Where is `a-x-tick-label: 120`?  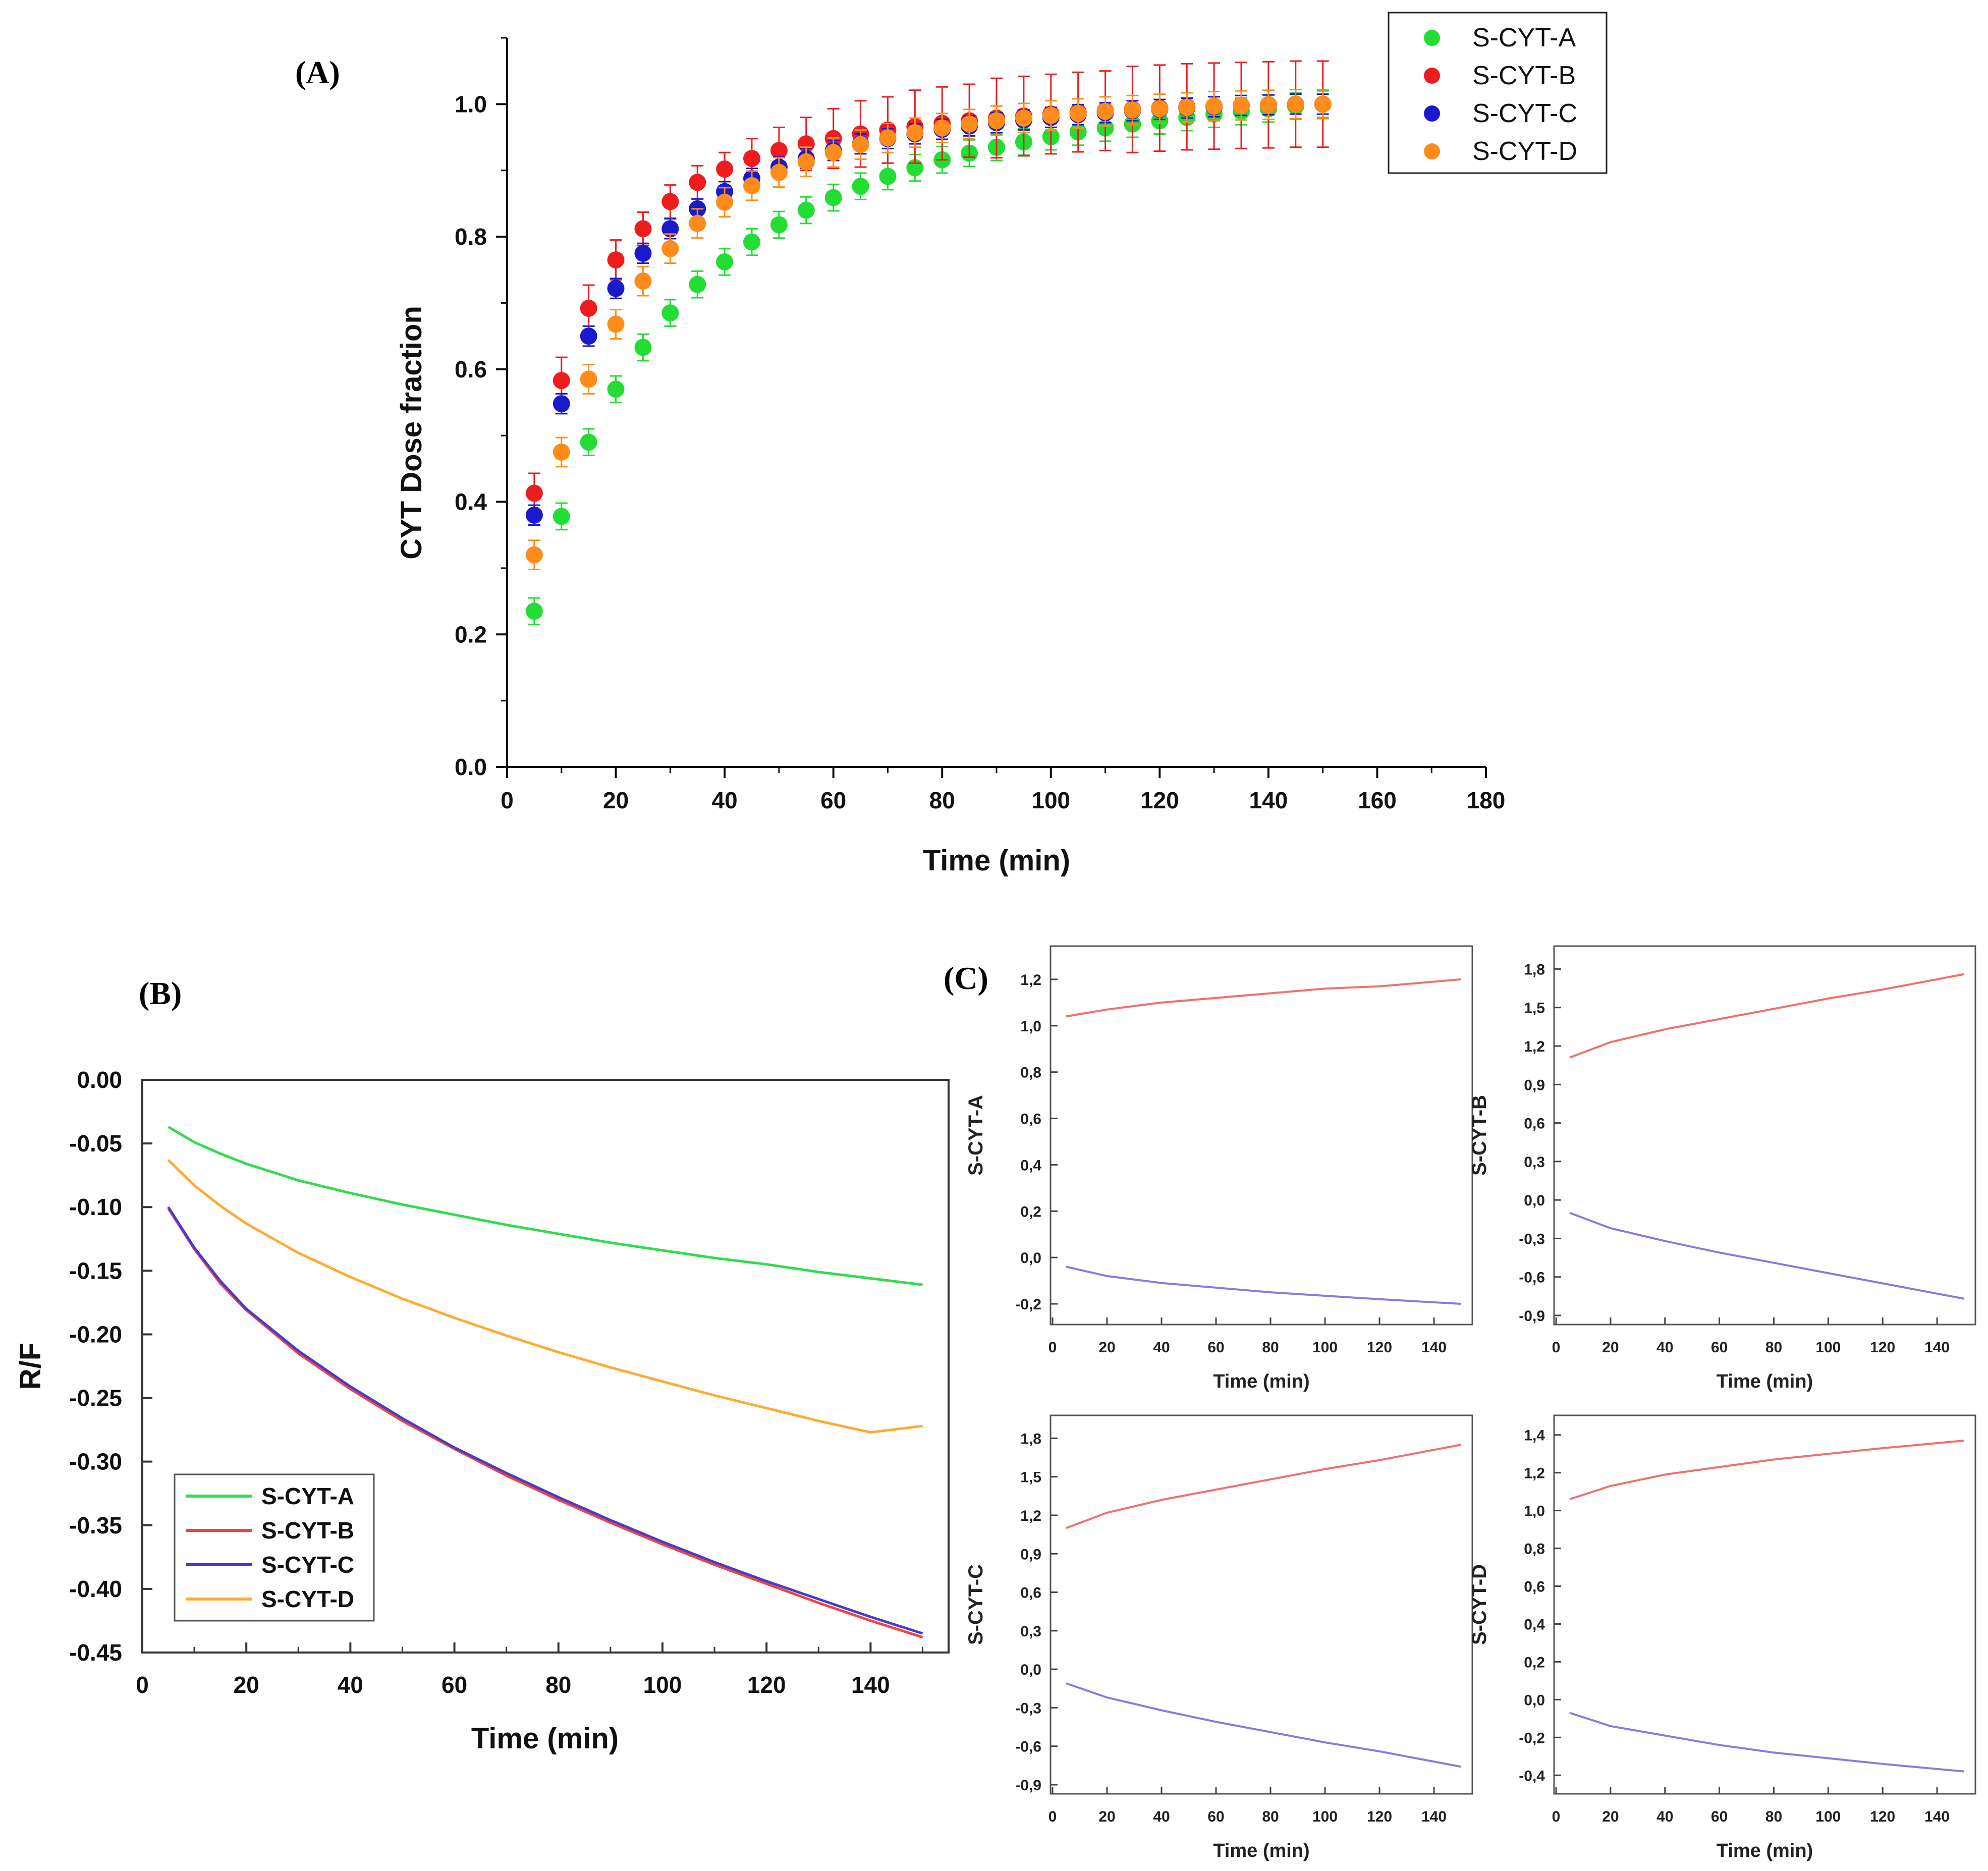
a-x-tick-label: 120 is located at coordinates (1159, 800).